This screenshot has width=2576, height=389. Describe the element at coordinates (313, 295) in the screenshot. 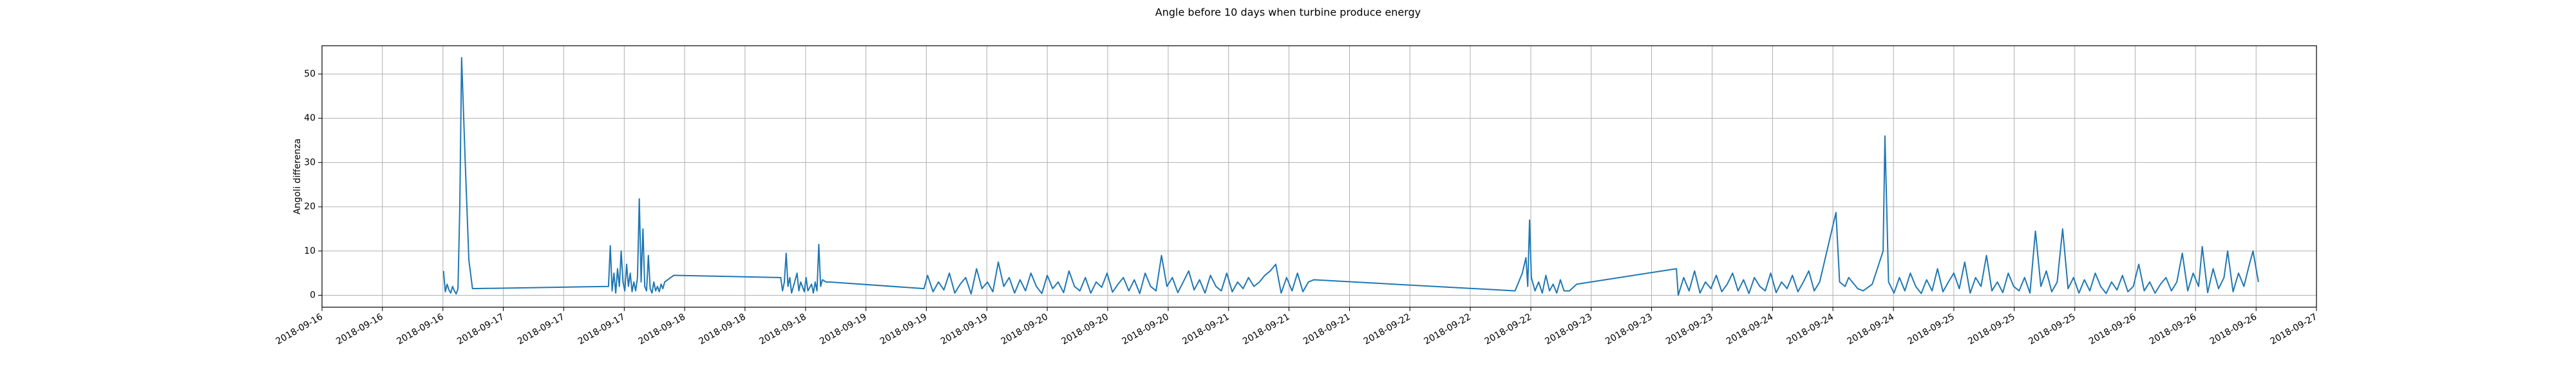

I see `y-tick-label: 0` at that location.